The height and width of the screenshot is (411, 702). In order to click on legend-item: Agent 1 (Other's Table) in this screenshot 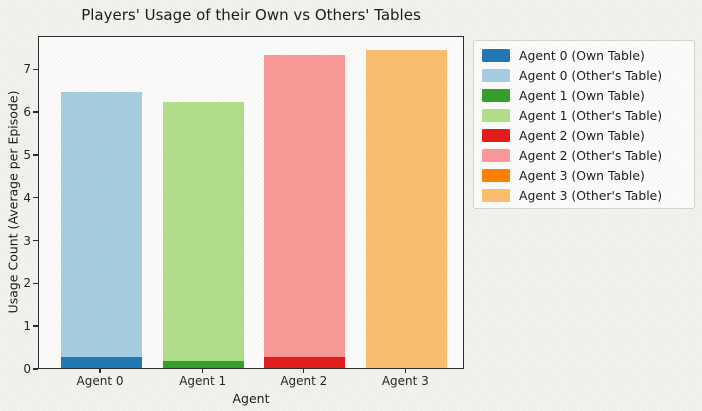, I will do `click(588, 115)`.